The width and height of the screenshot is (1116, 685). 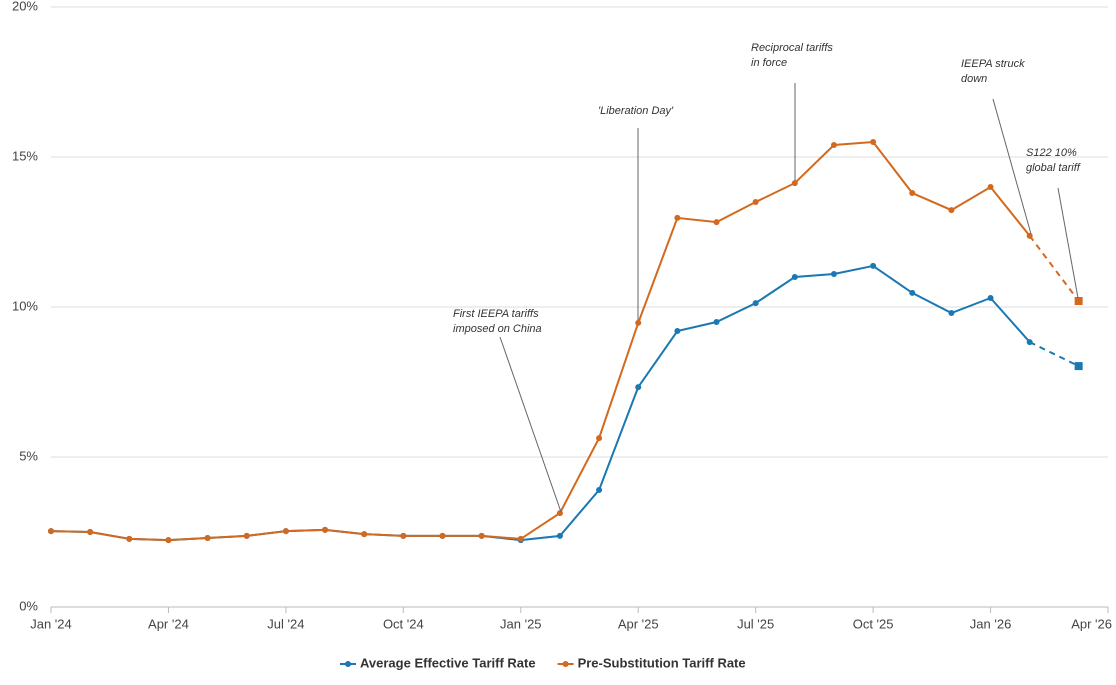 What do you see at coordinates (497, 329) in the screenshot?
I see `annotation-text: imposed on China` at bounding box center [497, 329].